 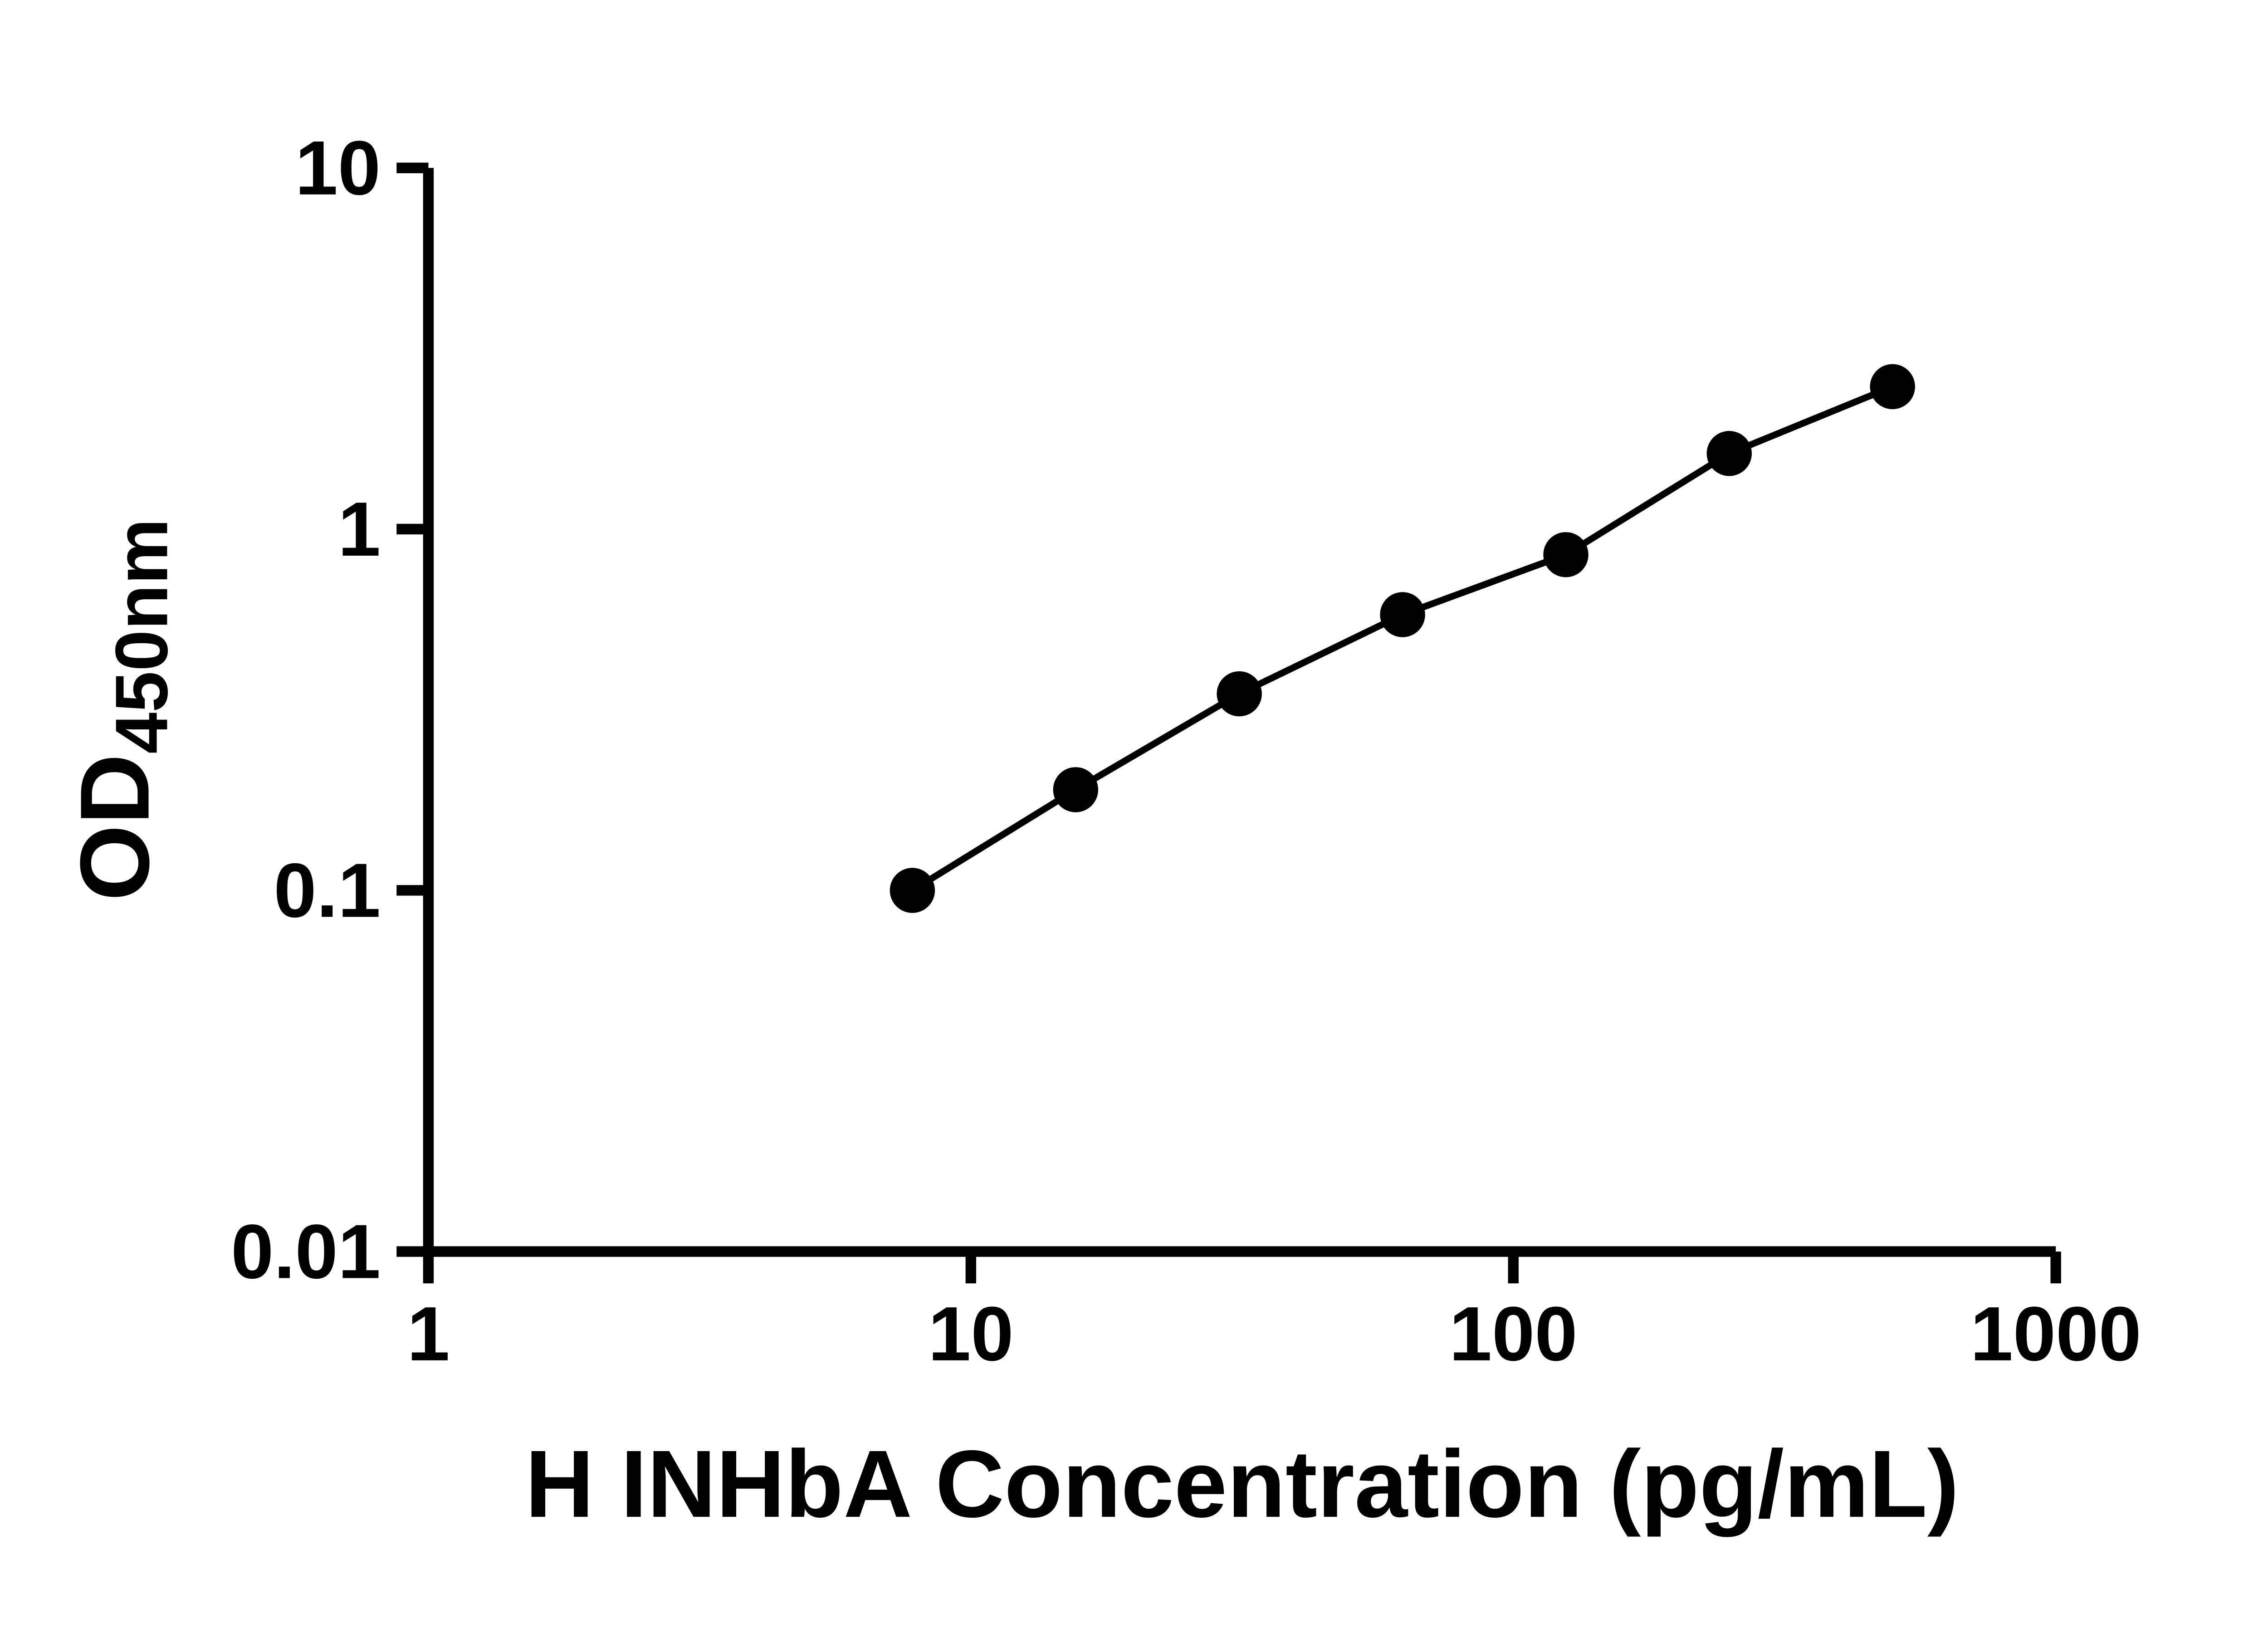 What do you see at coordinates (306, 1251) in the screenshot?
I see `y-tick-label: 0.01` at bounding box center [306, 1251].